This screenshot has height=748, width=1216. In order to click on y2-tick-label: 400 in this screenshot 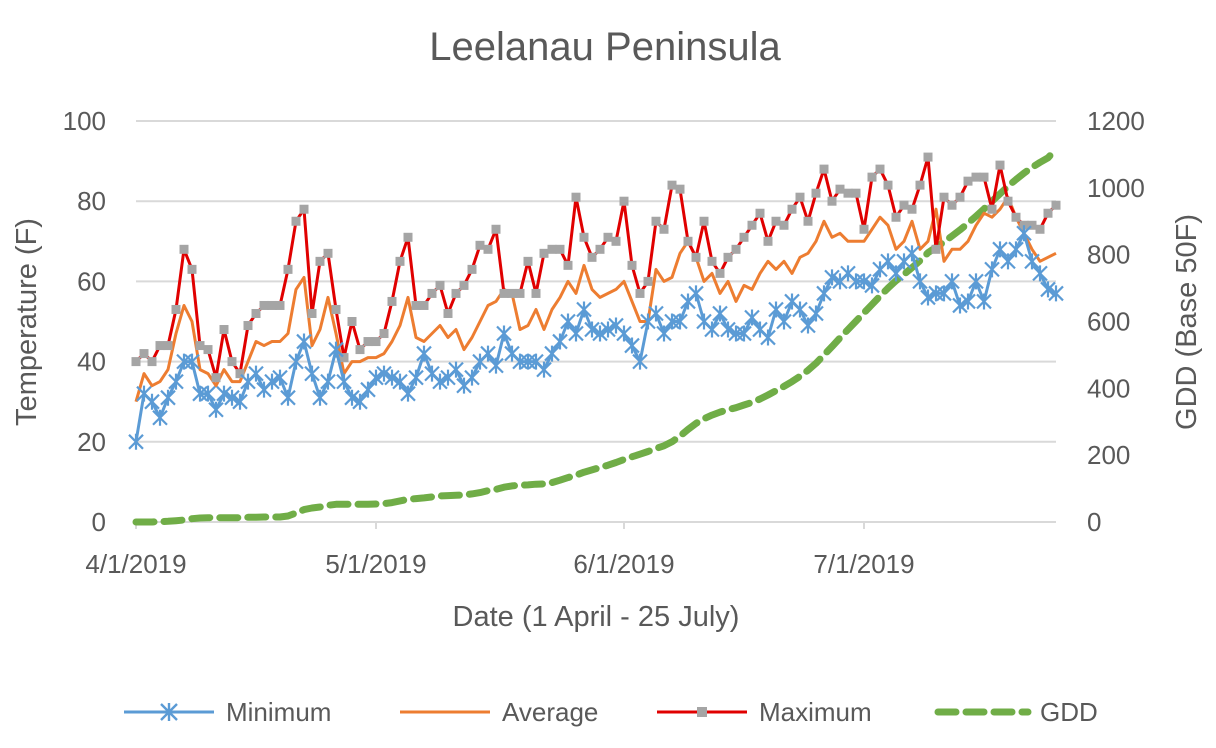, I will do `click(1108, 388)`.